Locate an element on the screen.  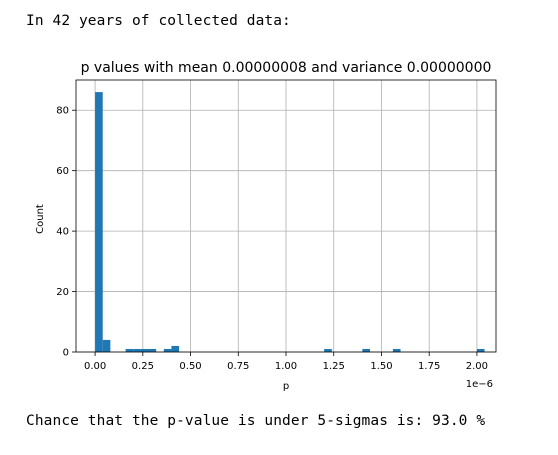
y-axis-label: Count is located at coordinates (40, 219).